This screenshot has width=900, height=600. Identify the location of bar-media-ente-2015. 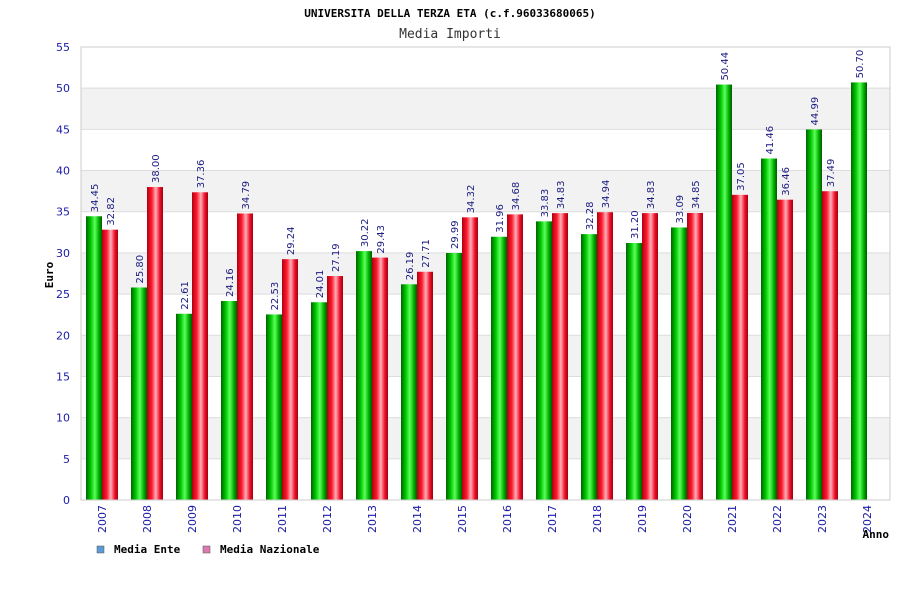
(454, 376).